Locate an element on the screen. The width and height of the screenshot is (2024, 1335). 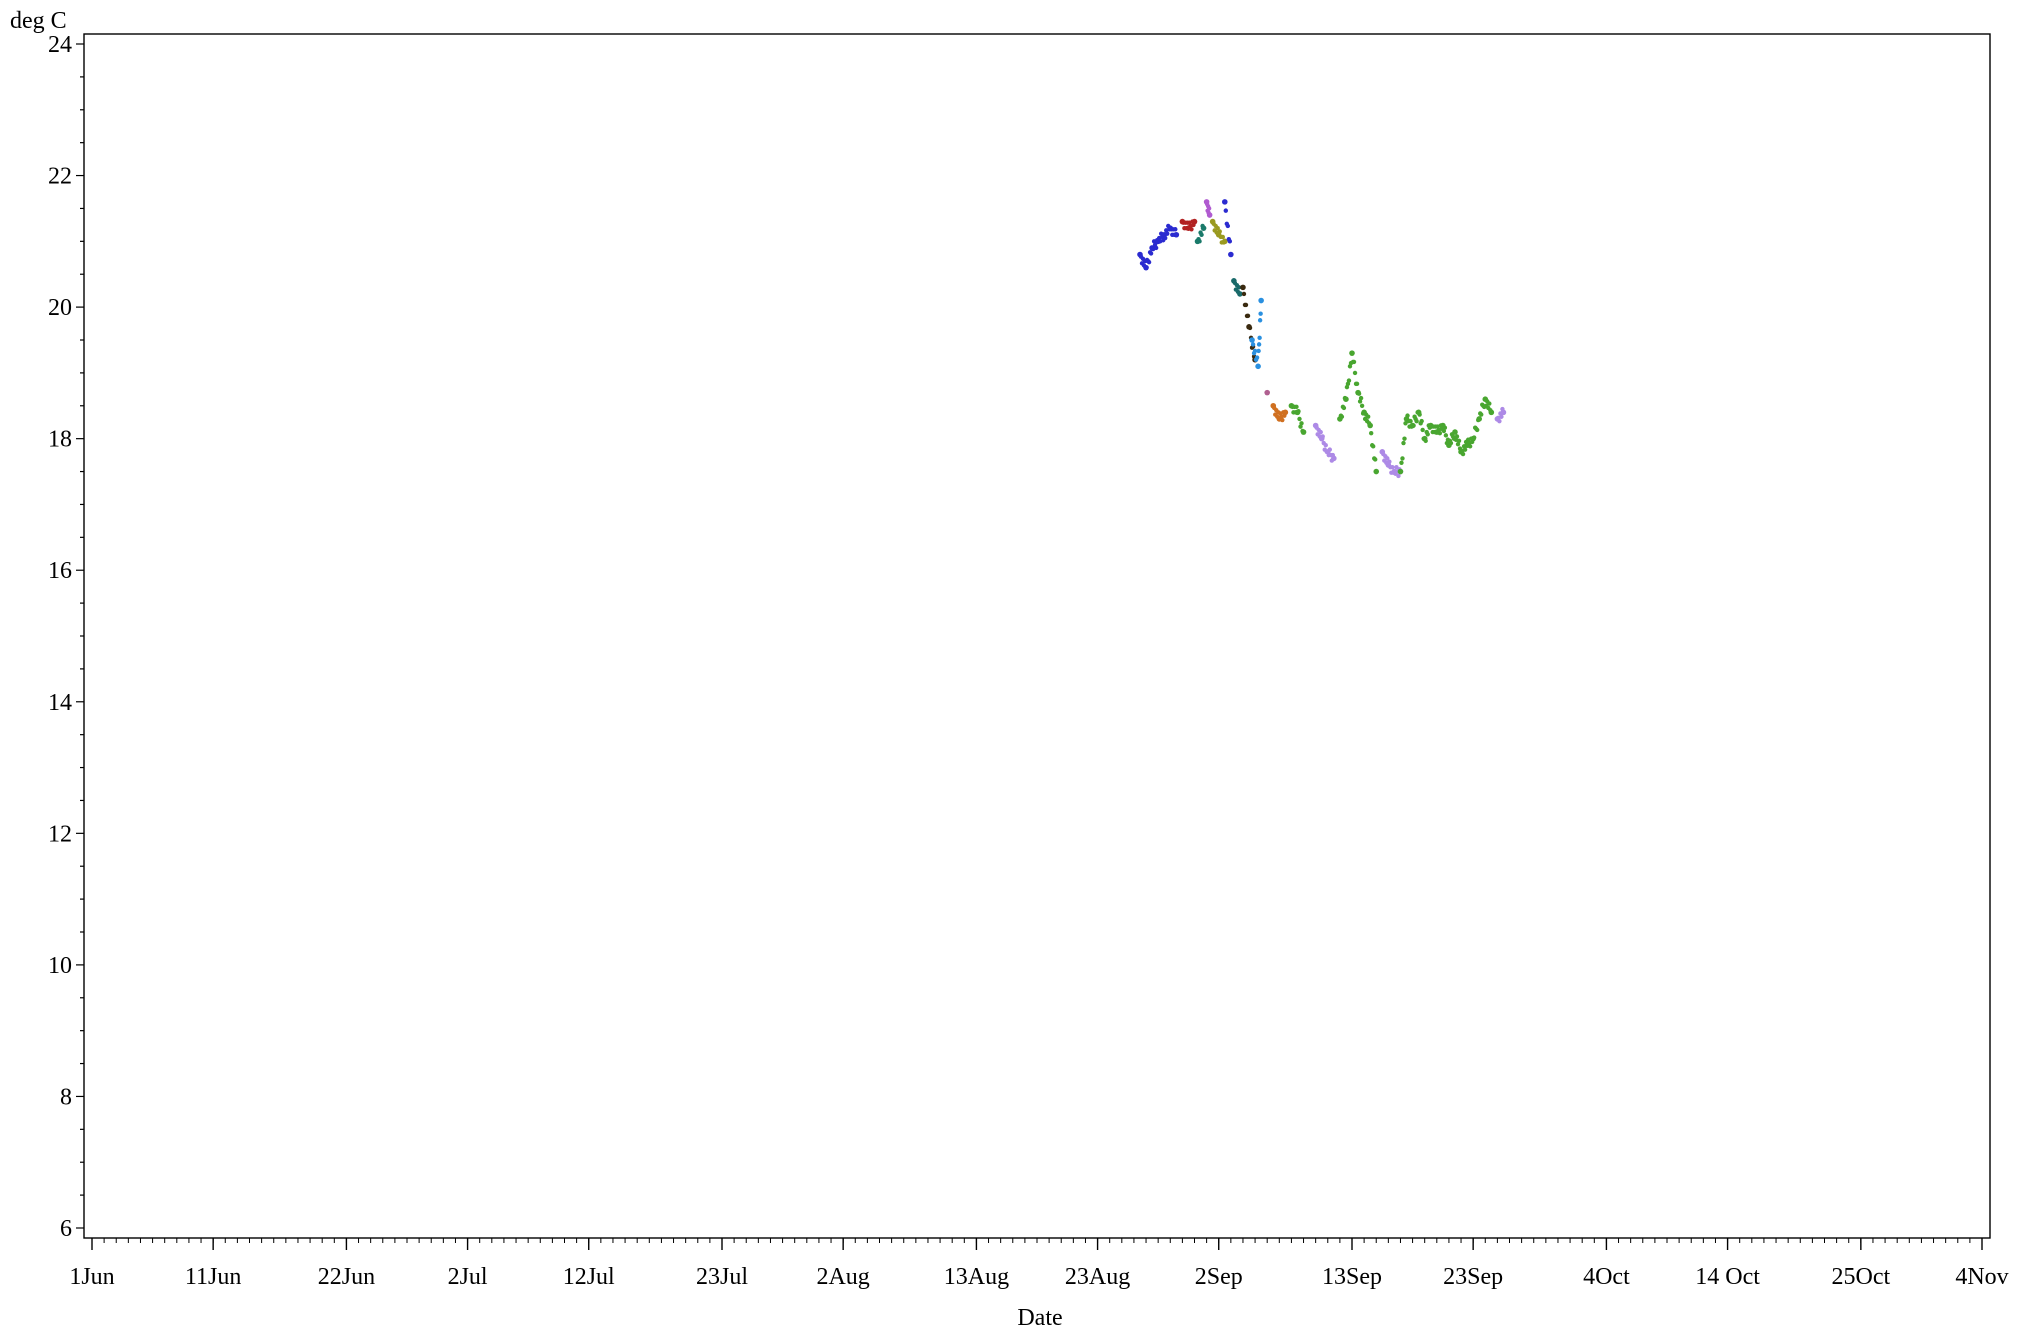
y-tick-label: 10 is located at coordinates (60, 966).